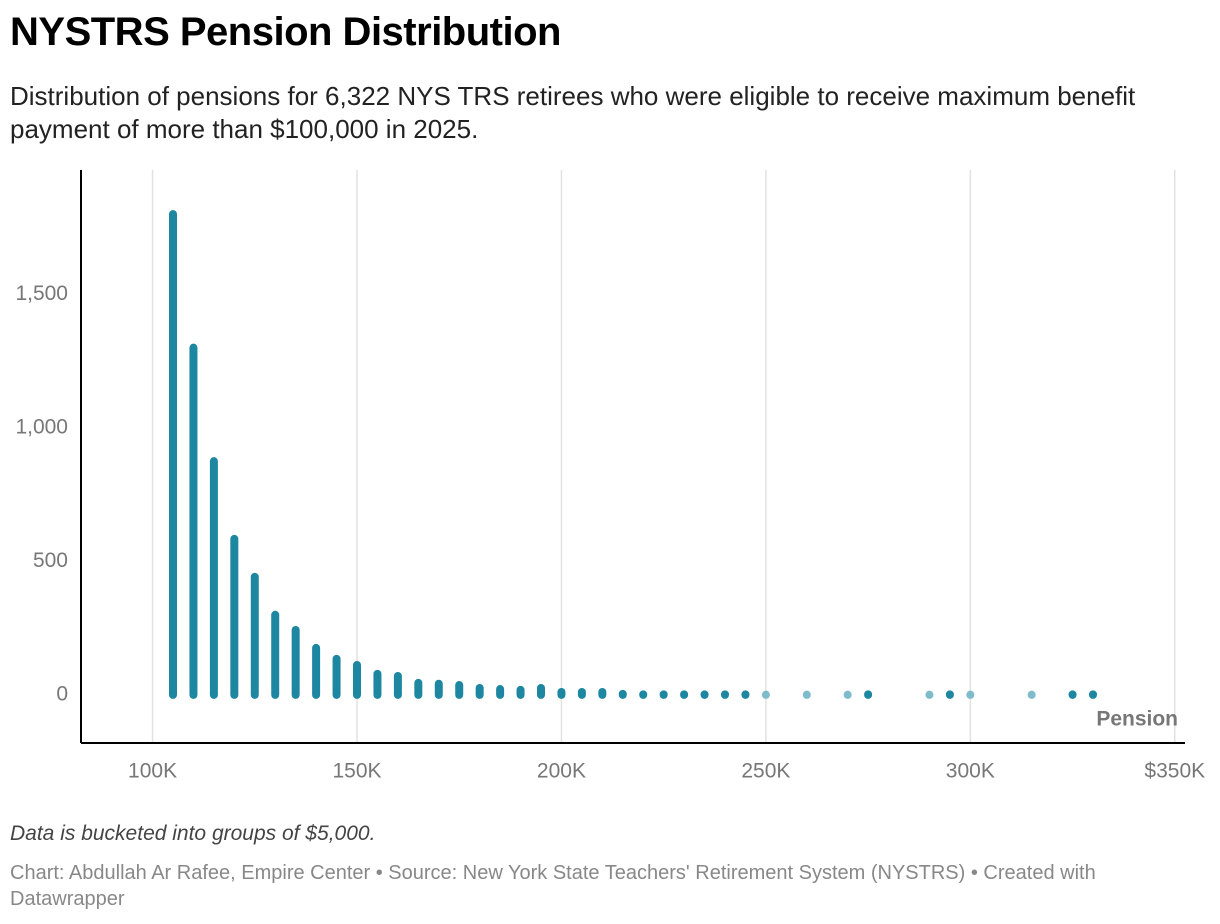  Describe the element at coordinates (193, 833) in the screenshot. I see `note: Data is bucketed into groups of $5,000.` at that location.